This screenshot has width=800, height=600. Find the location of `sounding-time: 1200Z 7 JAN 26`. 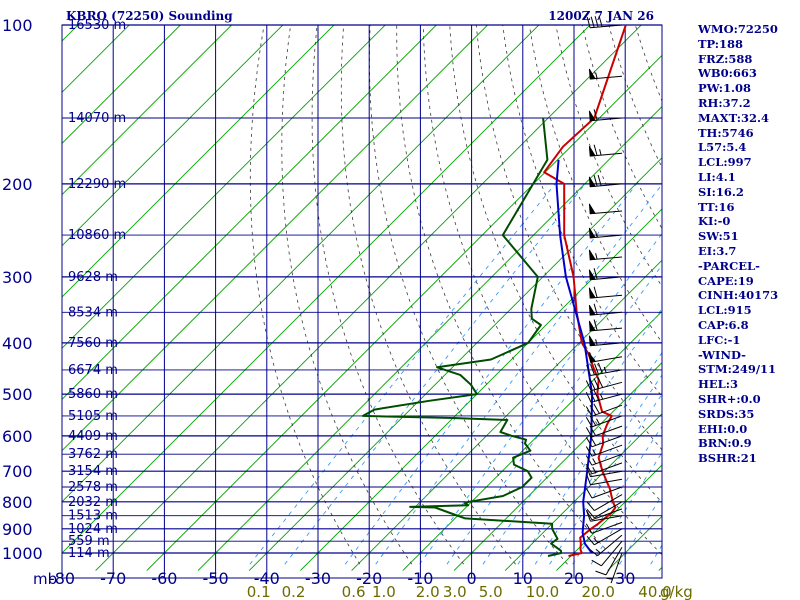

sounding-time: 1200Z 7 JAN 26 is located at coordinates (601, 16).